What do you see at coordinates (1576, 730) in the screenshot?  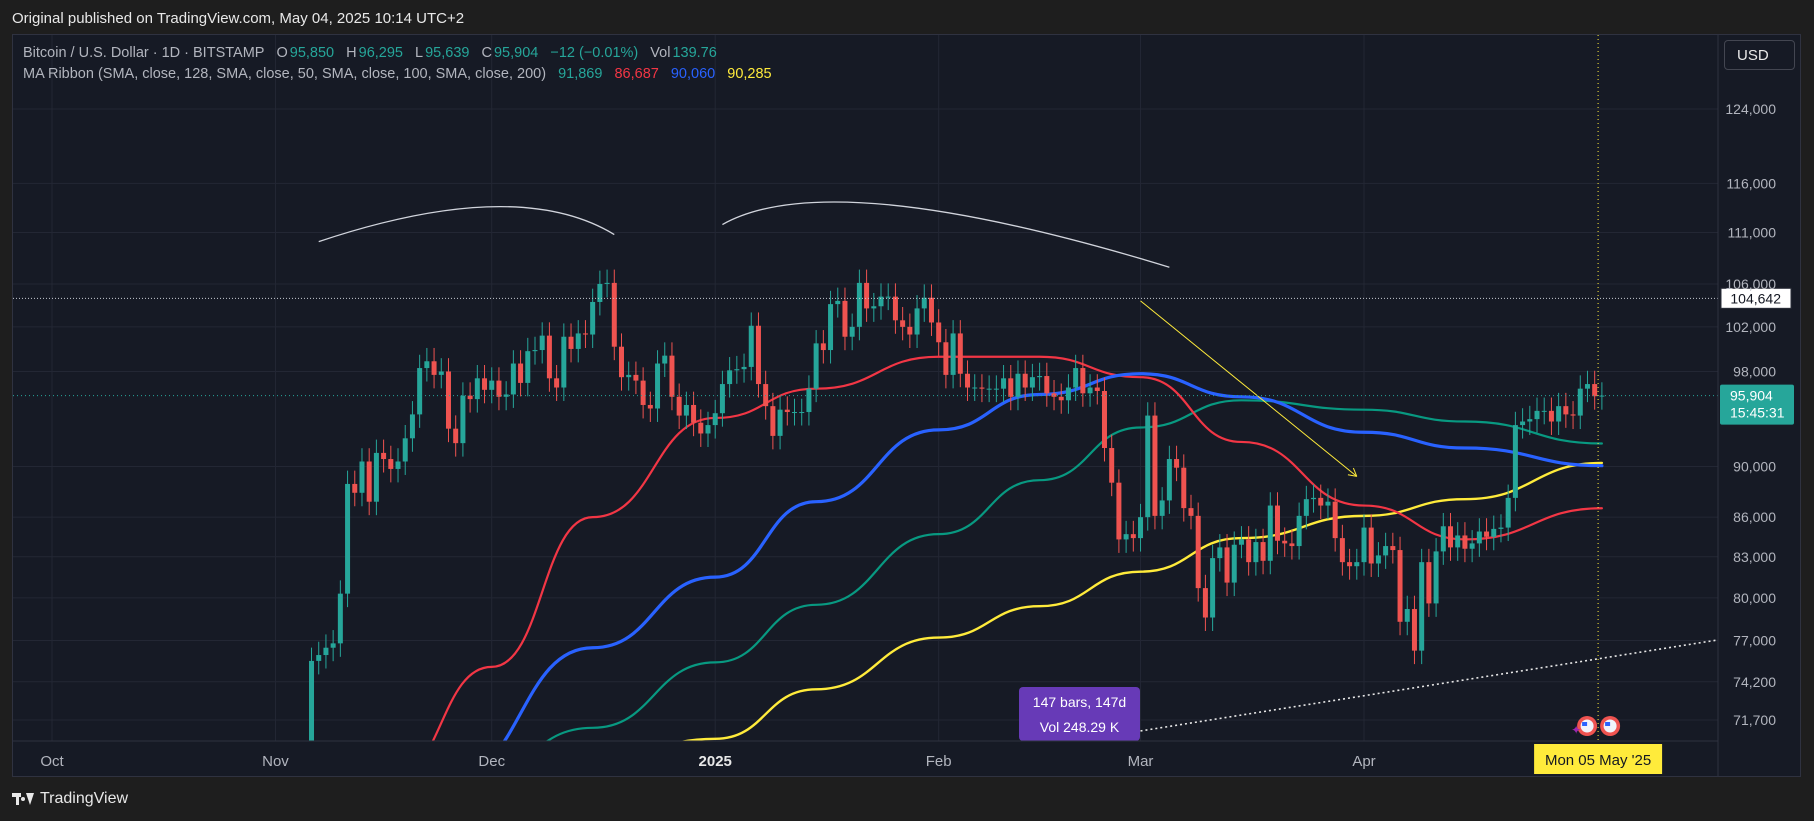 I see `sparkle-icon: ✦` at bounding box center [1576, 730].